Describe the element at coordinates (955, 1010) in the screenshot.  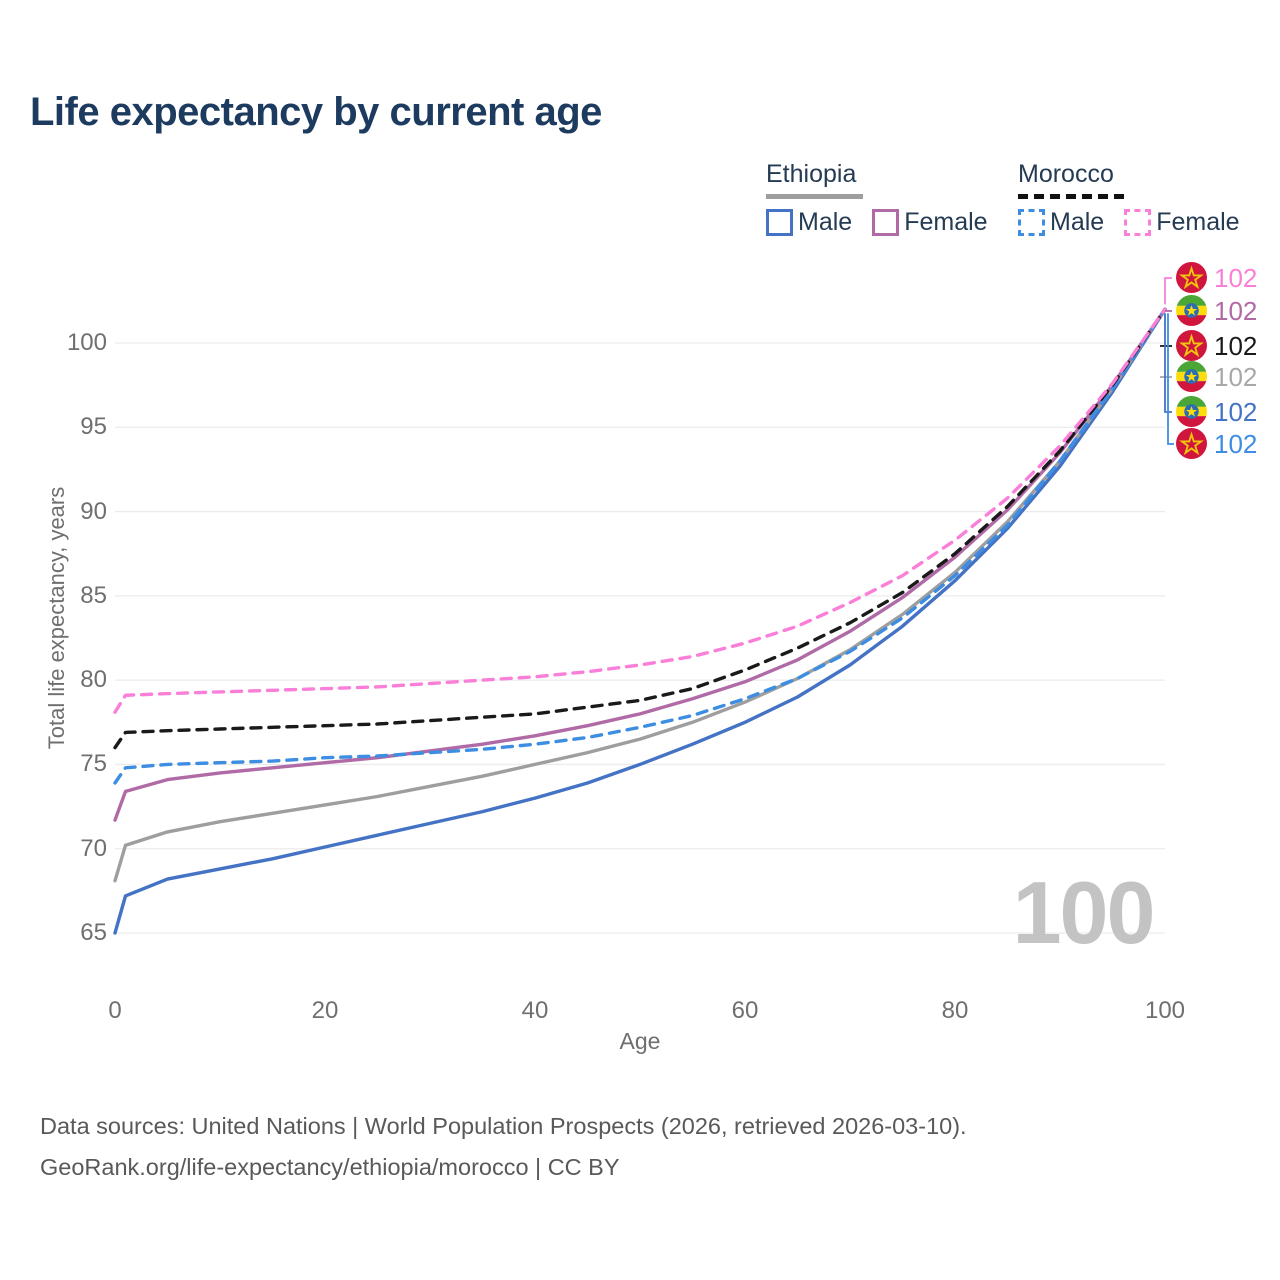
I see `x-tick-80: 80` at that location.